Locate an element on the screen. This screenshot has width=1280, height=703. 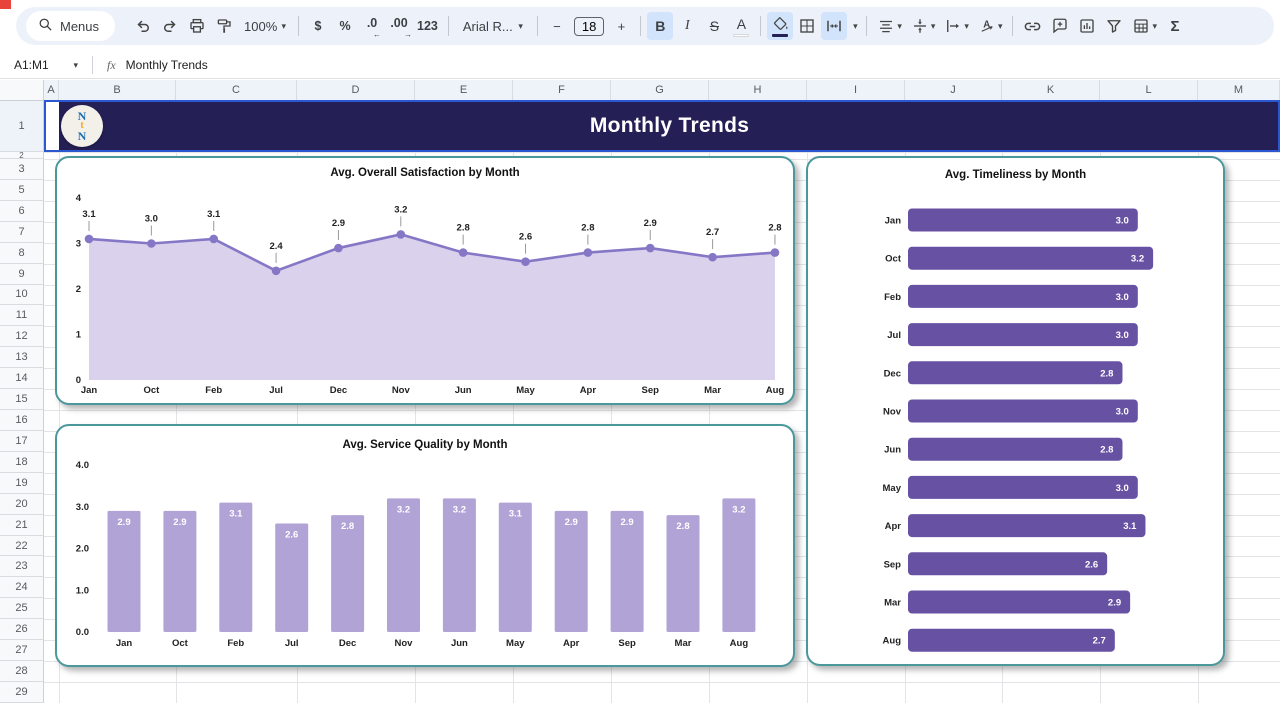
row-header-3: 3 is located at coordinates (22, 169).